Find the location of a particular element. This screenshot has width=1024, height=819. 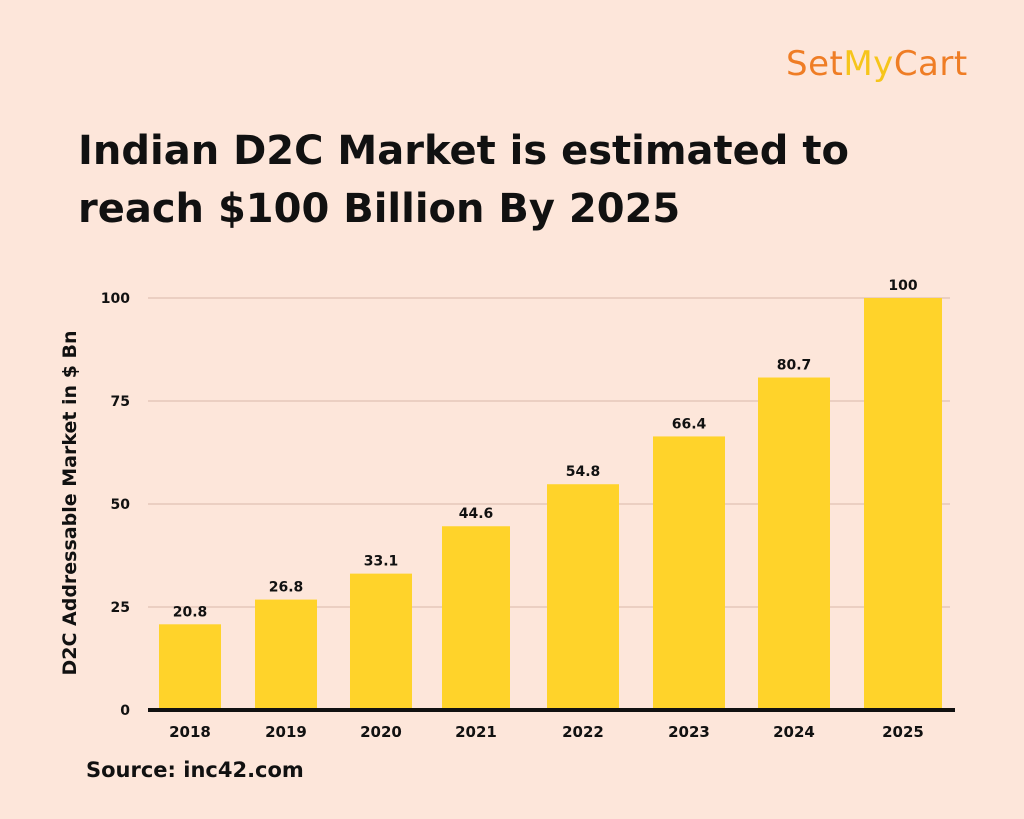

data-label-2025: 100 is located at coordinates (902, 286).